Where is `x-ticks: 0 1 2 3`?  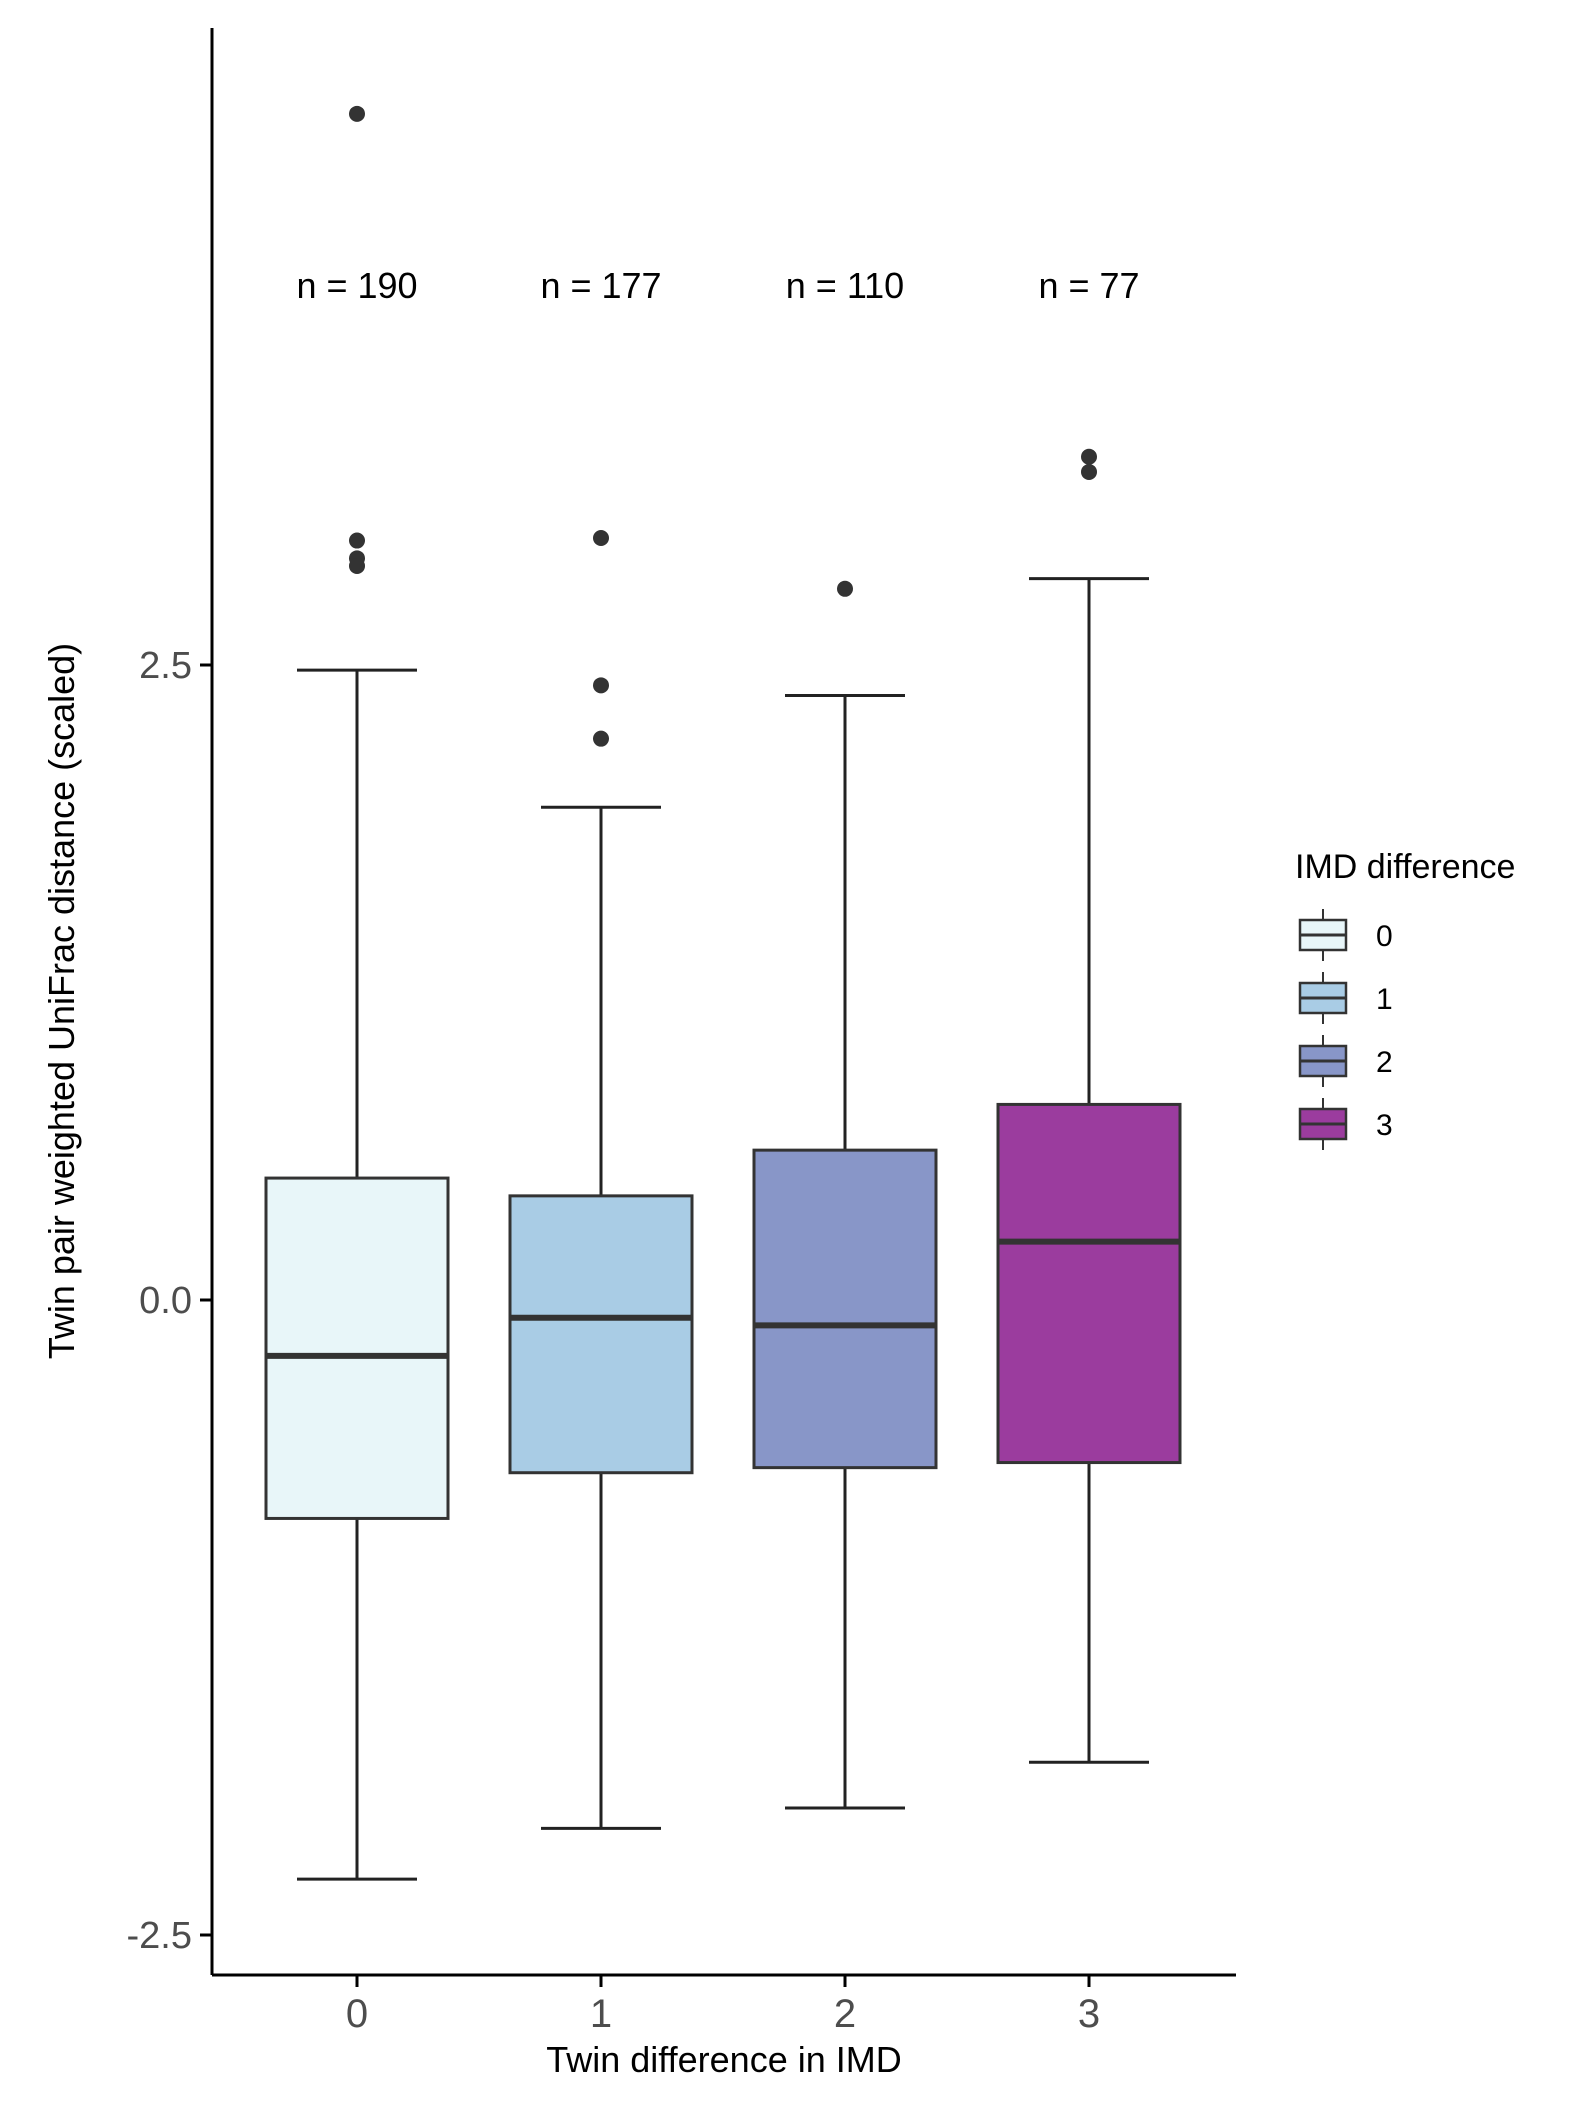
x-ticks: 0 1 2 3 is located at coordinates (723, 2005).